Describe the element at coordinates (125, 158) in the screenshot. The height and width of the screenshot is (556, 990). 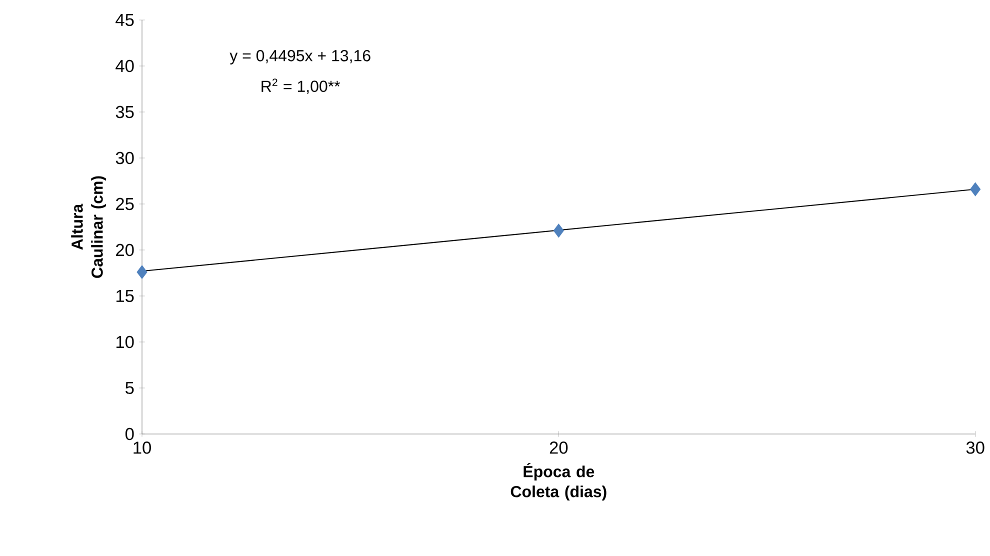
I see `y-tick-label: 30` at that location.